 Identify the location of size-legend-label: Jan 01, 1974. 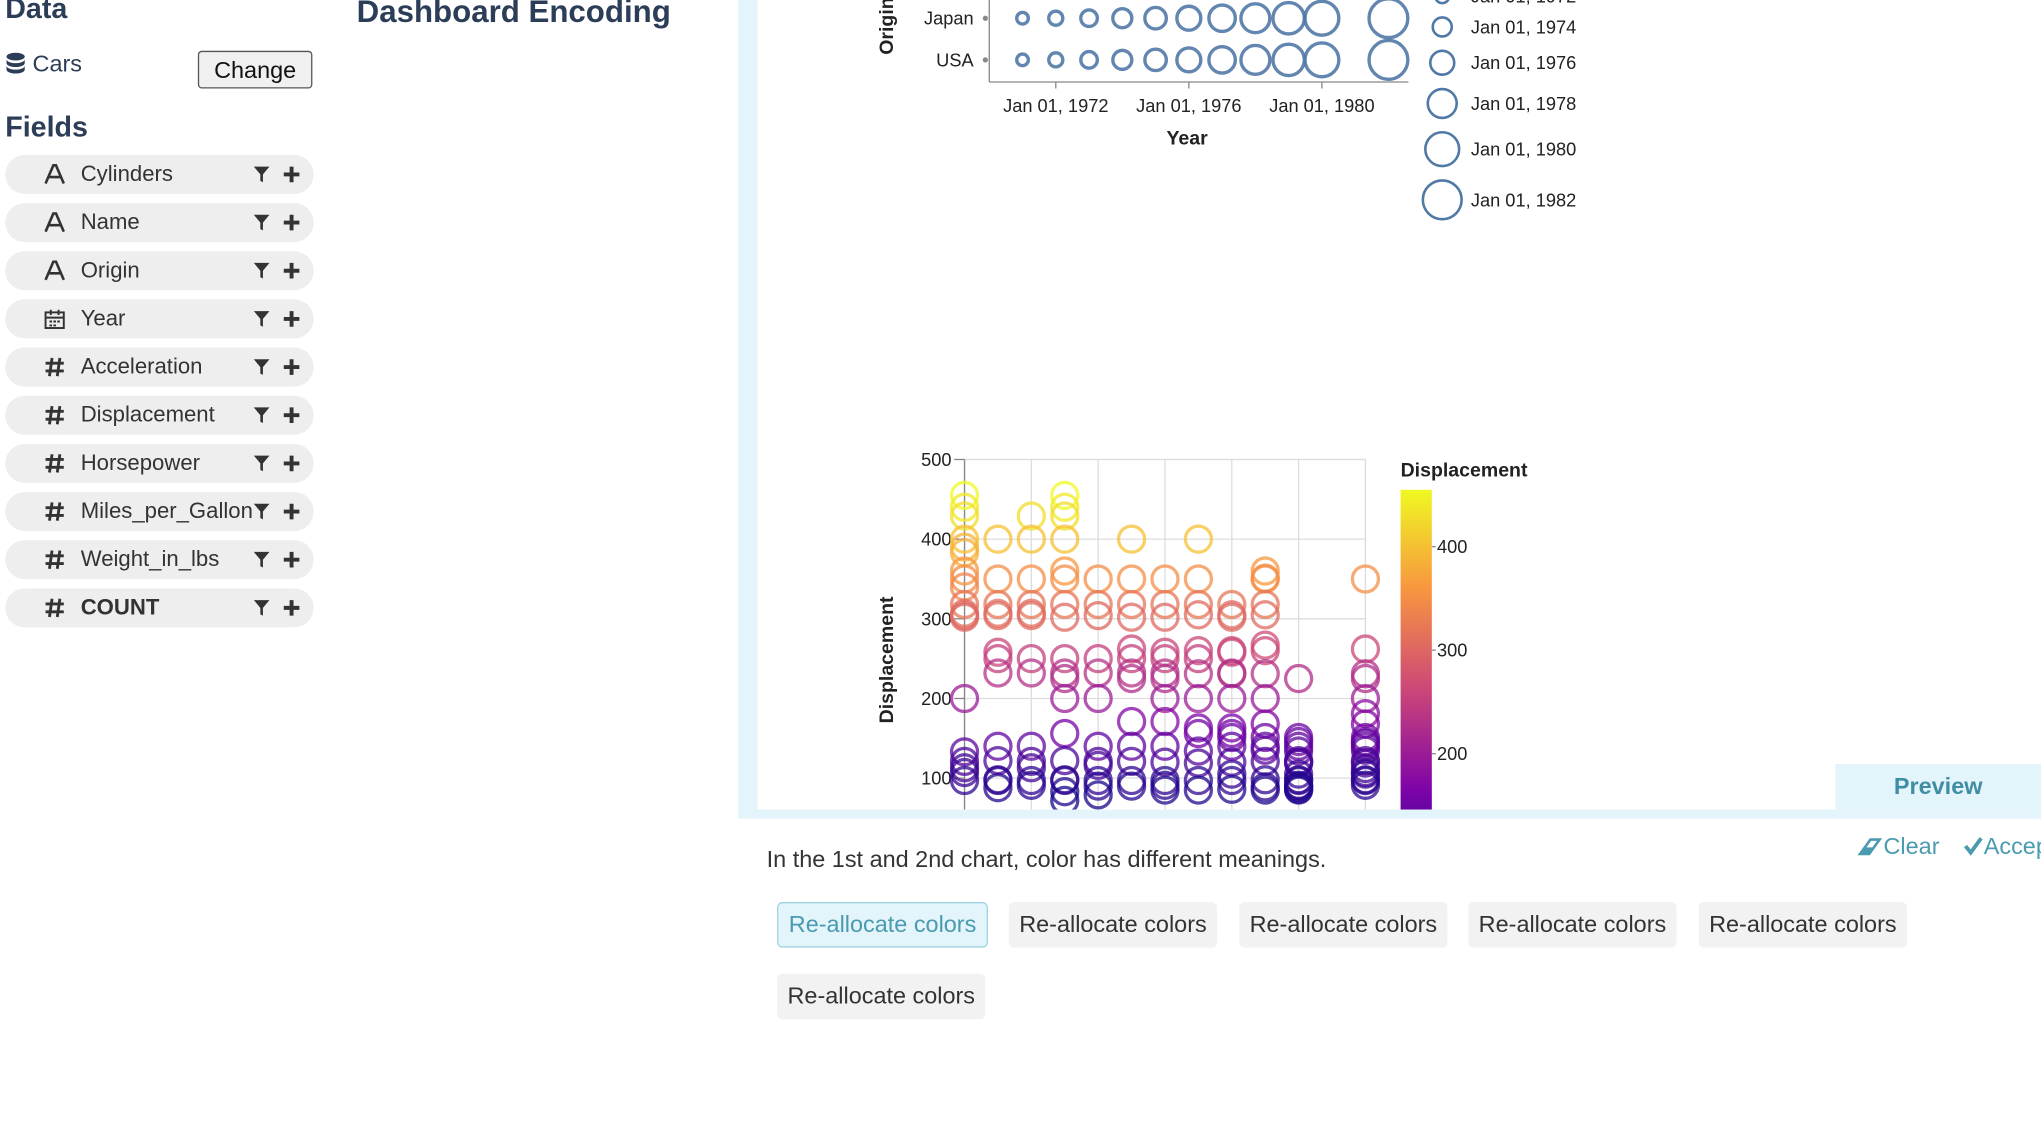
(1523, 27).